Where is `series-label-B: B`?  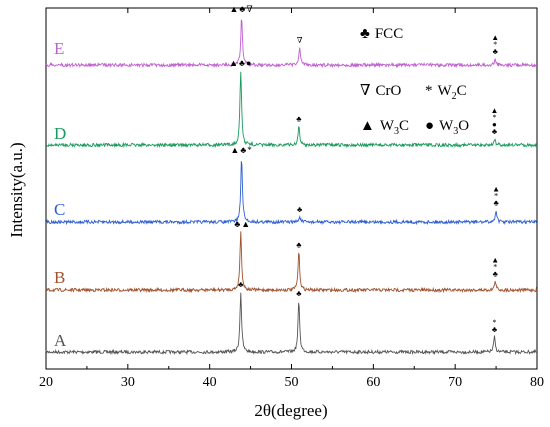 series-label-B: B is located at coordinates (59, 277).